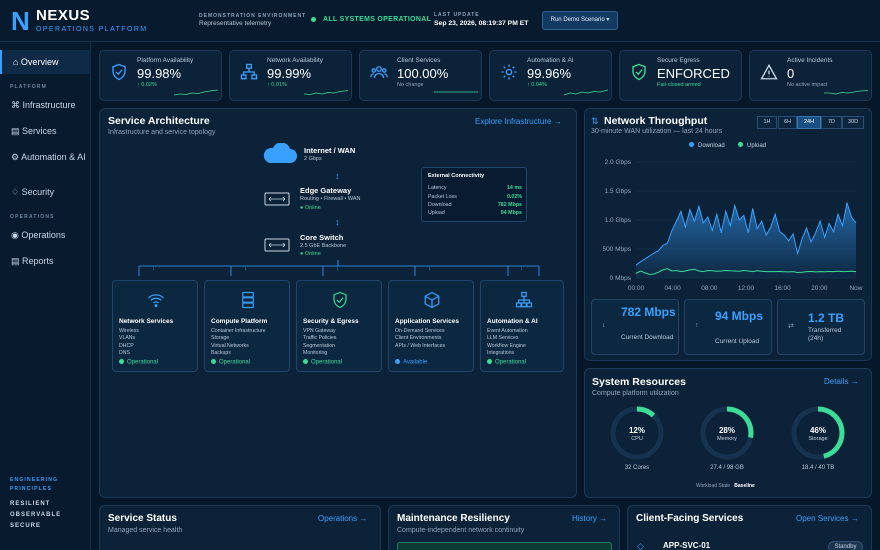  What do you see at coordinates (34, 131) in the screenshot?
I see `sidebar-item-services: ▤ Services` at bounding box center [34, 131].